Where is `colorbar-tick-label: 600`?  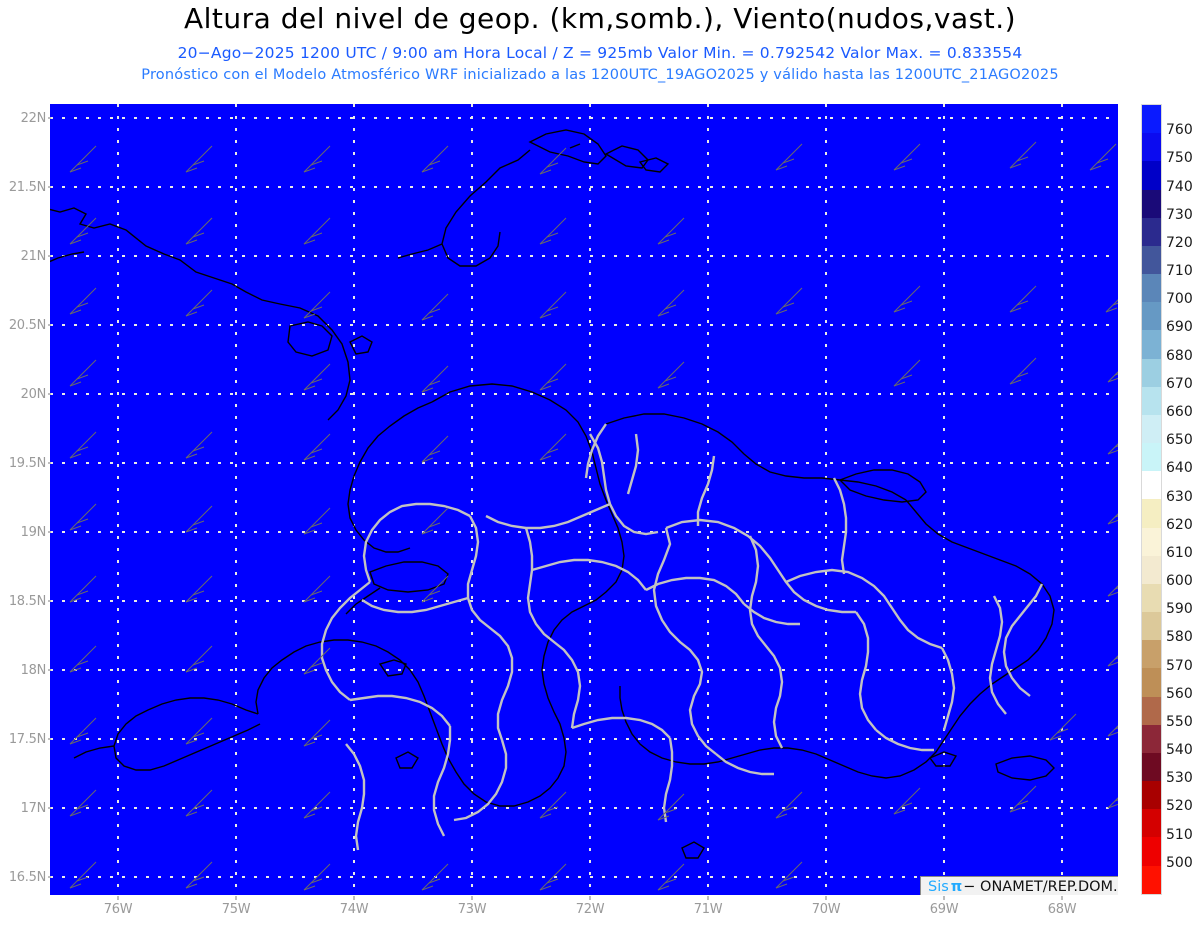 colorbar-tick-label: 600 is located at coordinates (1179, 581).